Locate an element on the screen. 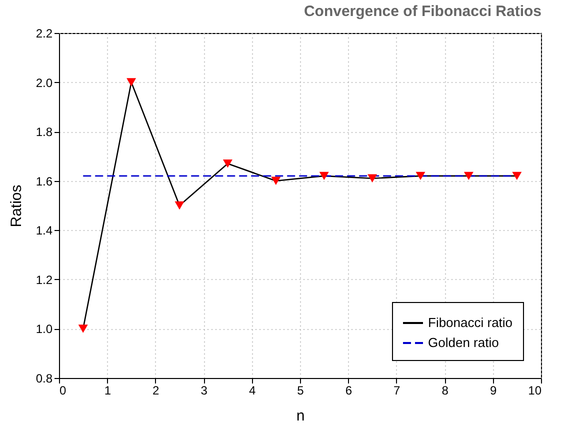 The image size is (571, 431). x-tick-label: 3 is located at coordinates (204, 391).